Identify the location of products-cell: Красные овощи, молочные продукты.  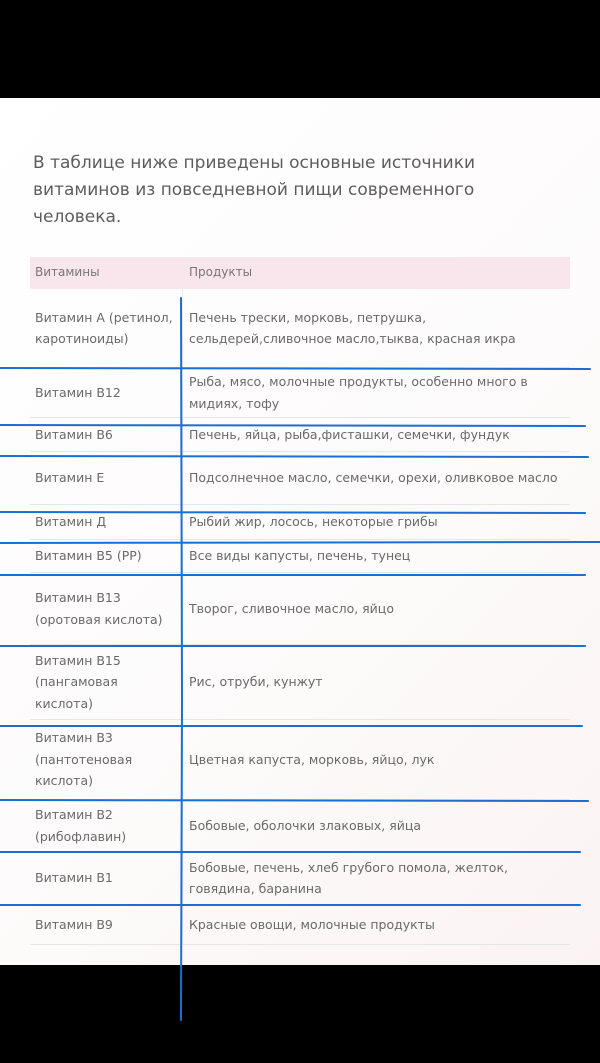
(376, 924).